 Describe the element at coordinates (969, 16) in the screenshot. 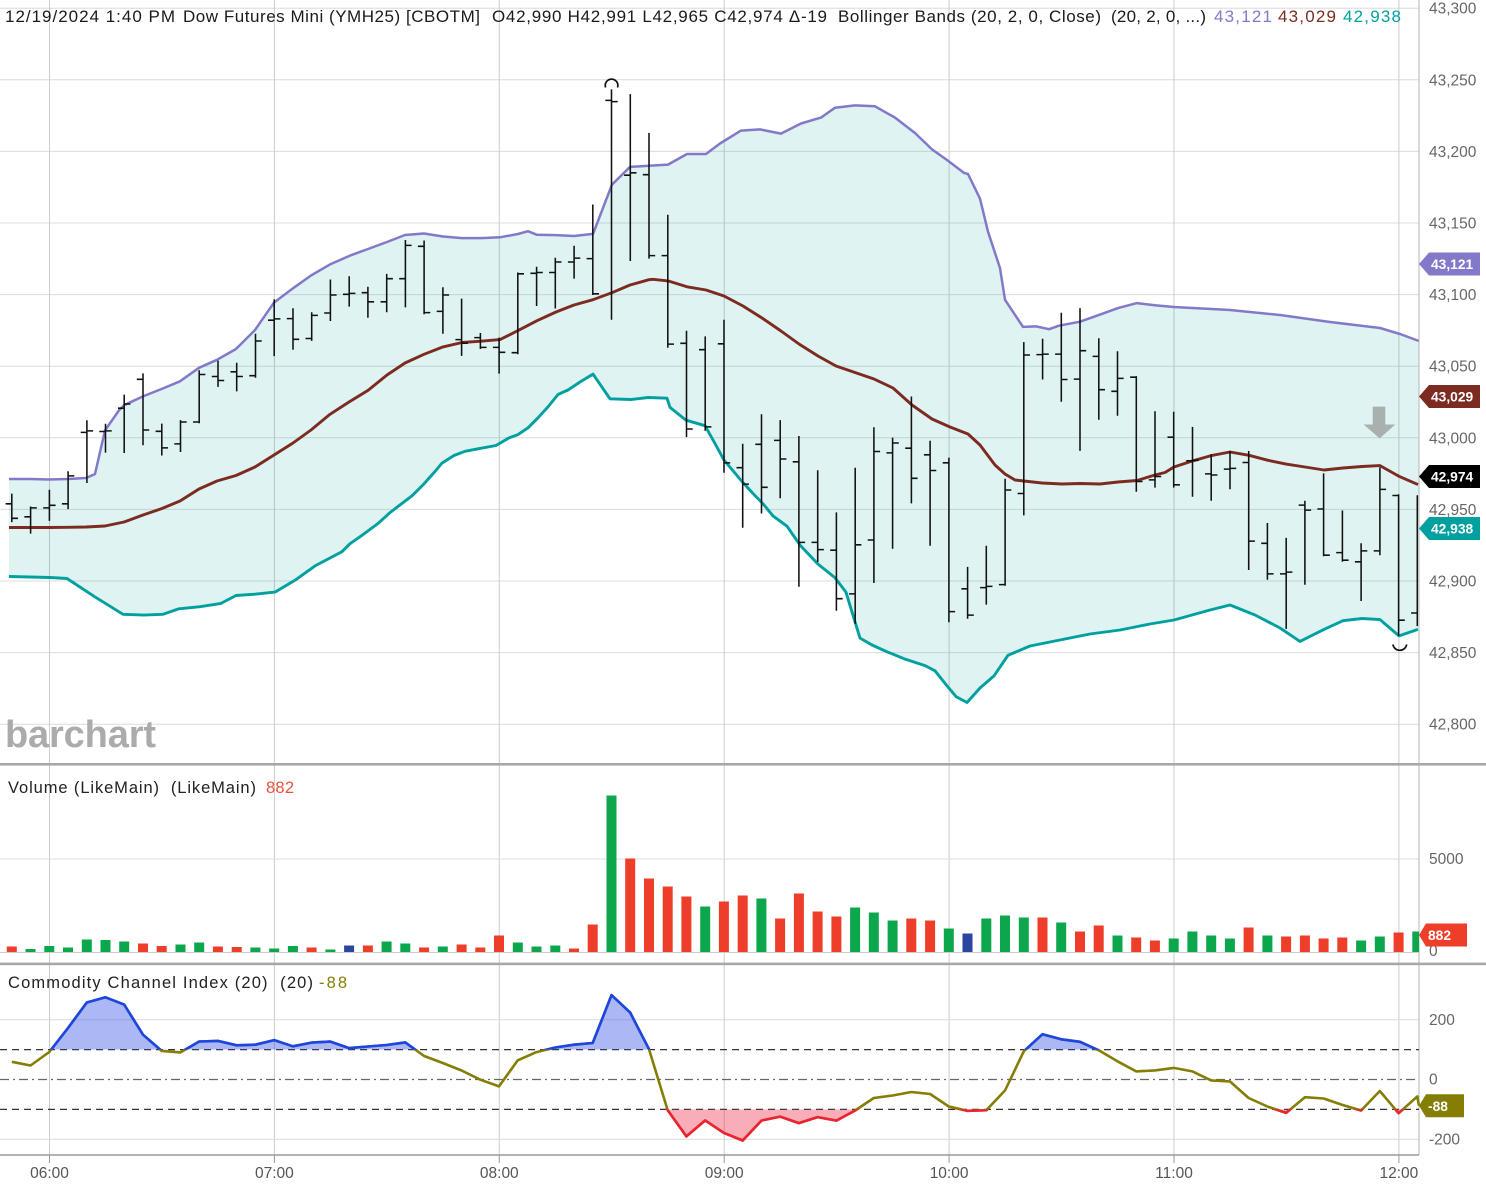

I see `svg-text:Bollinger Bands (20, 2, 0, Clo: Bollinger Bands (20, 2, 0, Close)` at that location.